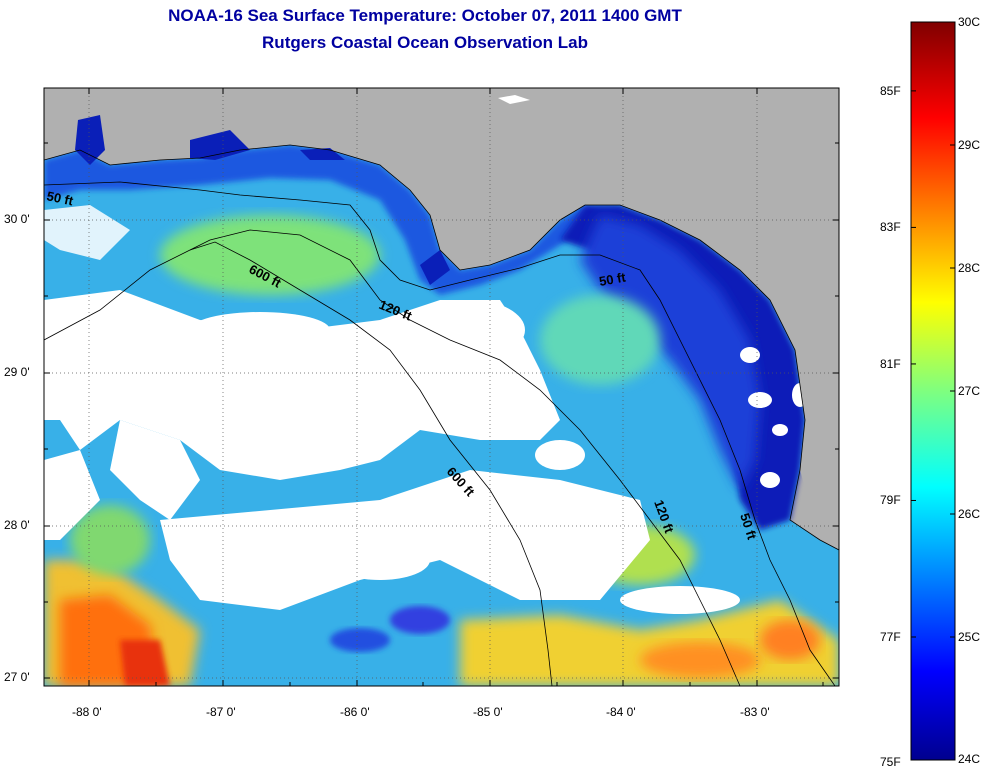 This screenshot has height=770, width=992. Describe the element at coordinates (969, 759) in the screenshot. I see `colorbar-c-label: 24C` at that location.